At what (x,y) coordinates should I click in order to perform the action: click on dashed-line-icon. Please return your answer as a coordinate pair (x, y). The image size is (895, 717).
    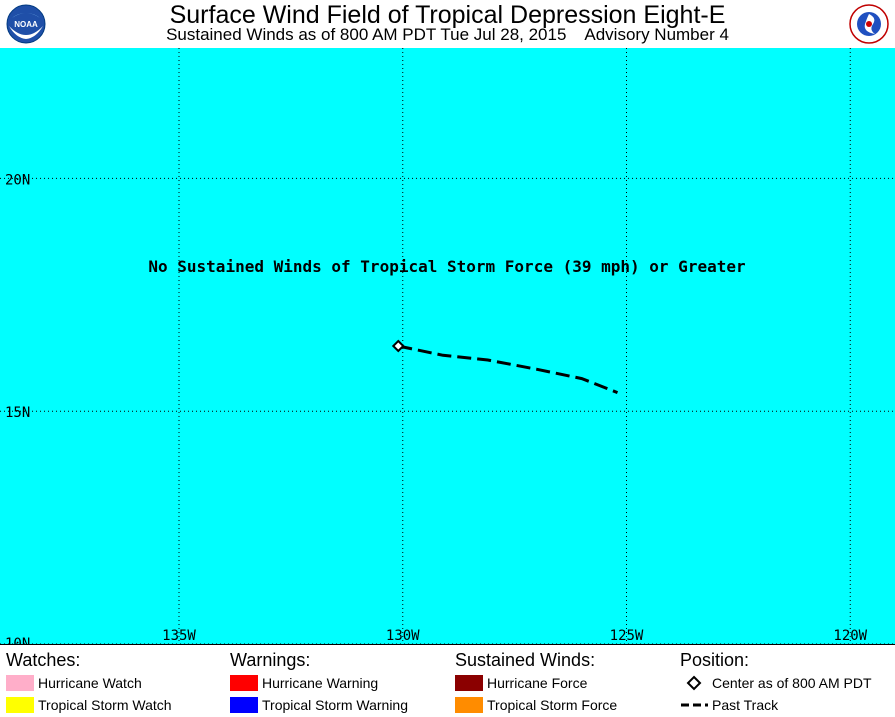
    Looking at the image, I should click on (694, 705).